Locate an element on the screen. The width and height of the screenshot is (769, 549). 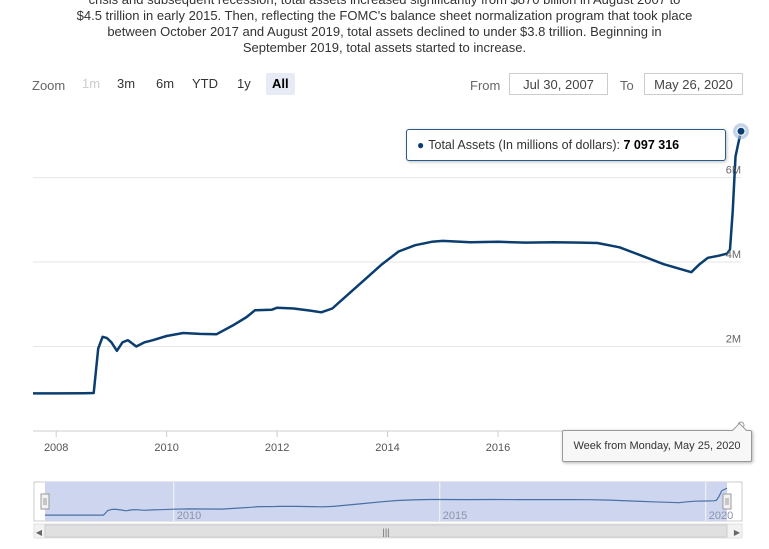
zoom-ytd-button: YTD is located at coordinates (205, 83).